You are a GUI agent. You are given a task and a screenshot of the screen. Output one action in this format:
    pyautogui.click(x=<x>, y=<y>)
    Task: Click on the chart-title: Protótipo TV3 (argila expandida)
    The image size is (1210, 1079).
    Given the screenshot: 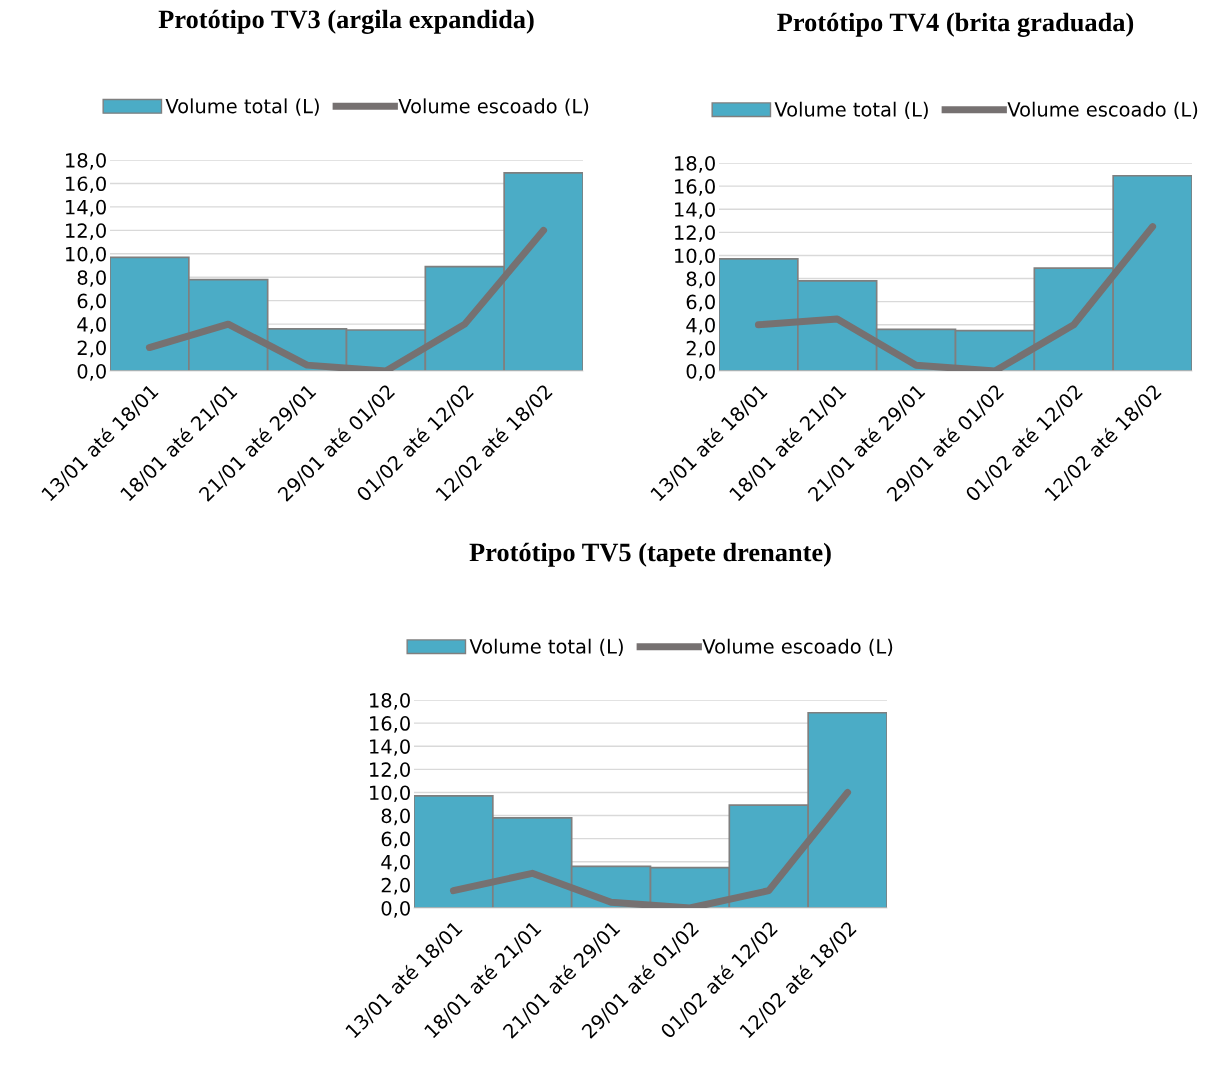 What is the action you would take?
    pyautogui.click(x=346, y=21)
    